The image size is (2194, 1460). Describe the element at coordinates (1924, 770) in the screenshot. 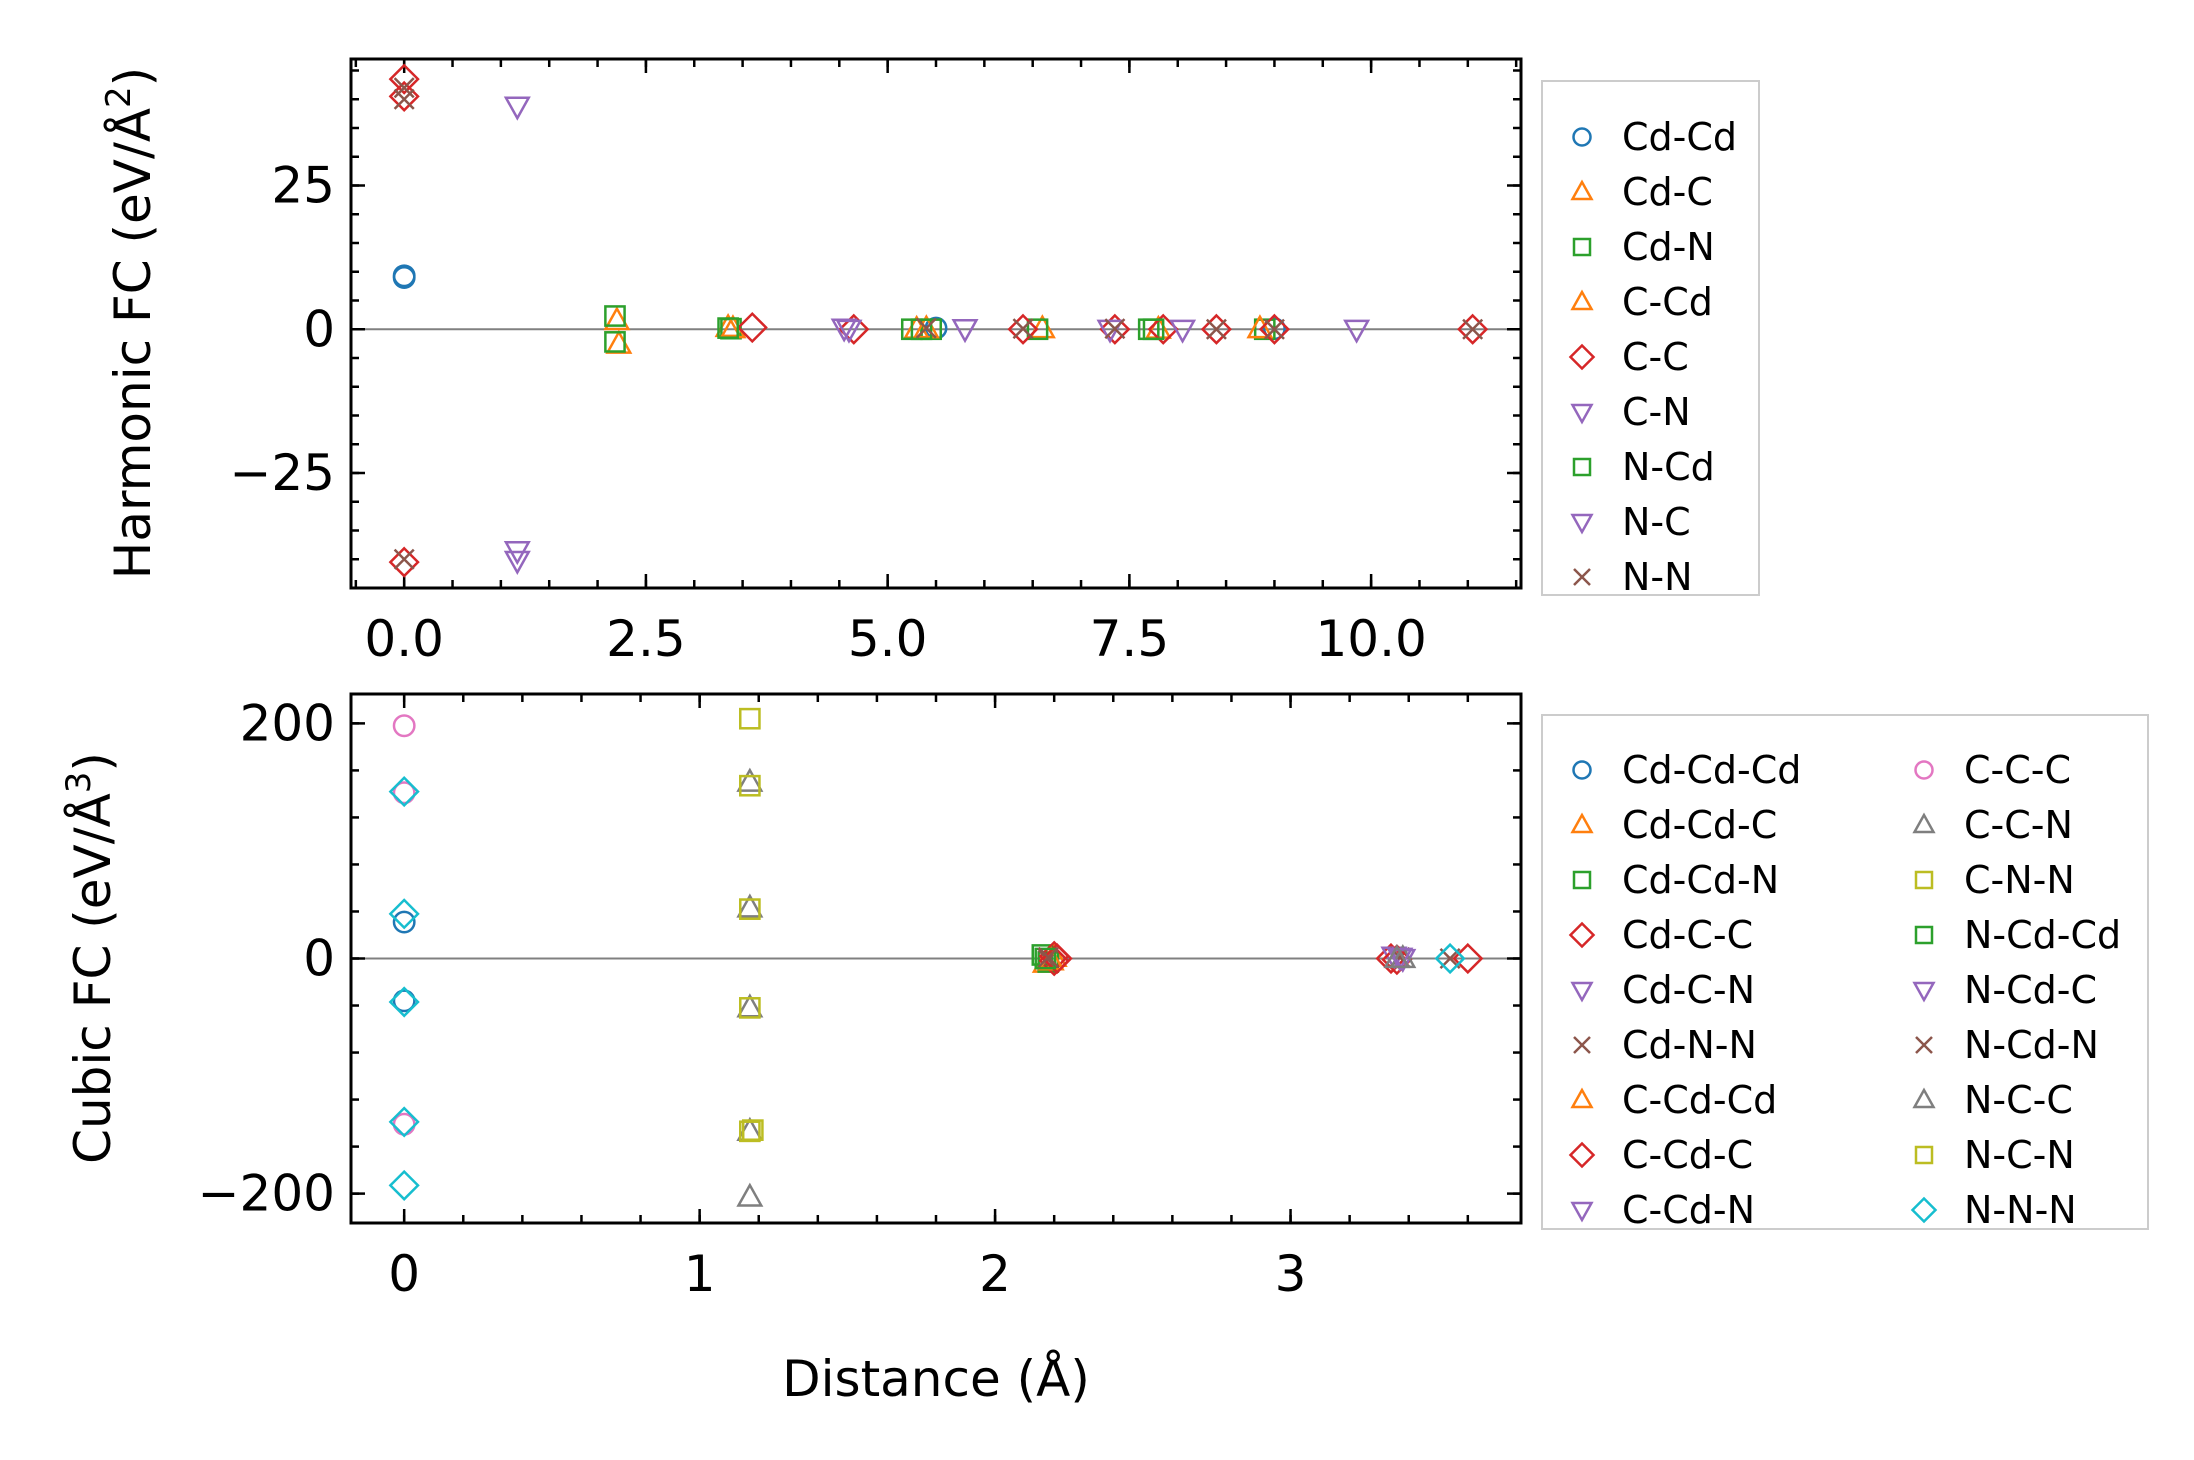

I see `legend-marker-c-c-c` at that location.